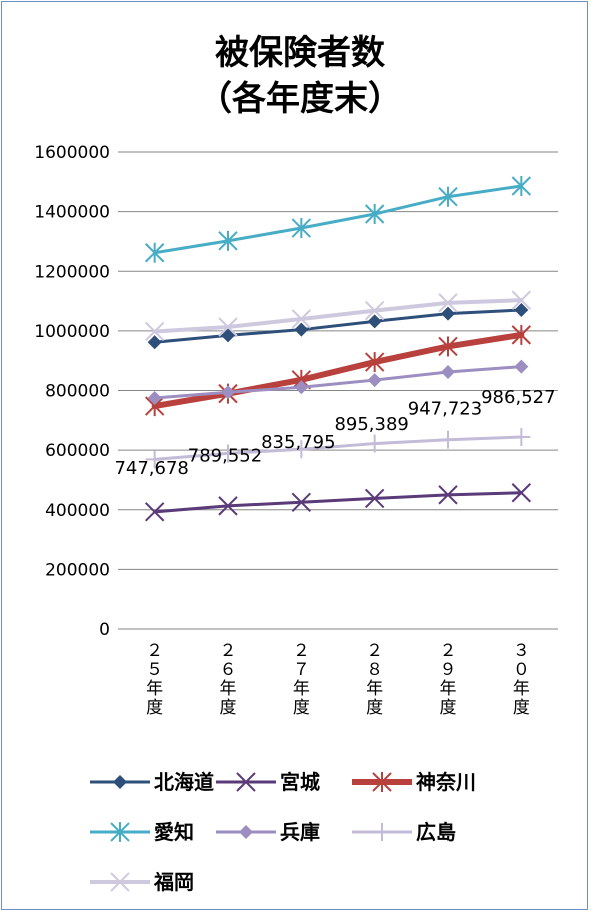  What do you see at coordinates (268, 832) in the screenshot?
I see `legend-item: 兵庫` at bounding box center [268, 832].